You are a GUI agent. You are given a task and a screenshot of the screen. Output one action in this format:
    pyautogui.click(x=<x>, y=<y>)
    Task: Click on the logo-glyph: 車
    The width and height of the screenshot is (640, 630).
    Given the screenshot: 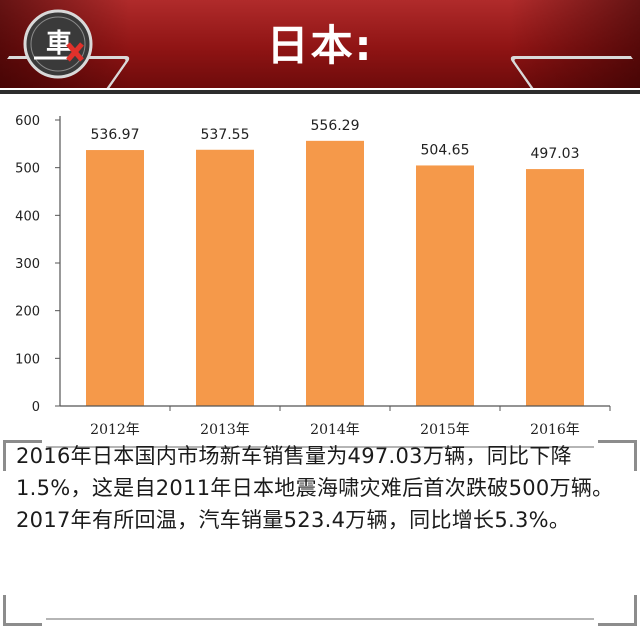 What is the action you would take?
    pyautogui.click(x=59, y=44)
    